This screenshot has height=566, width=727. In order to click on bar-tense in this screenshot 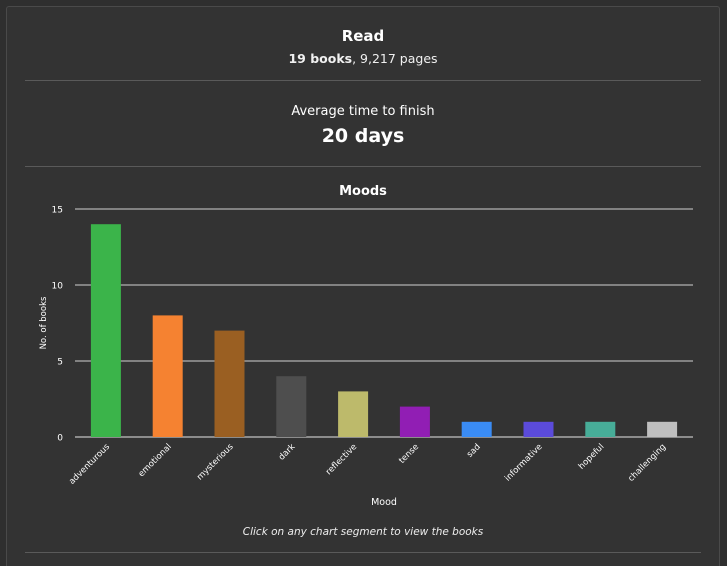, I will do `click(414, 421)`.